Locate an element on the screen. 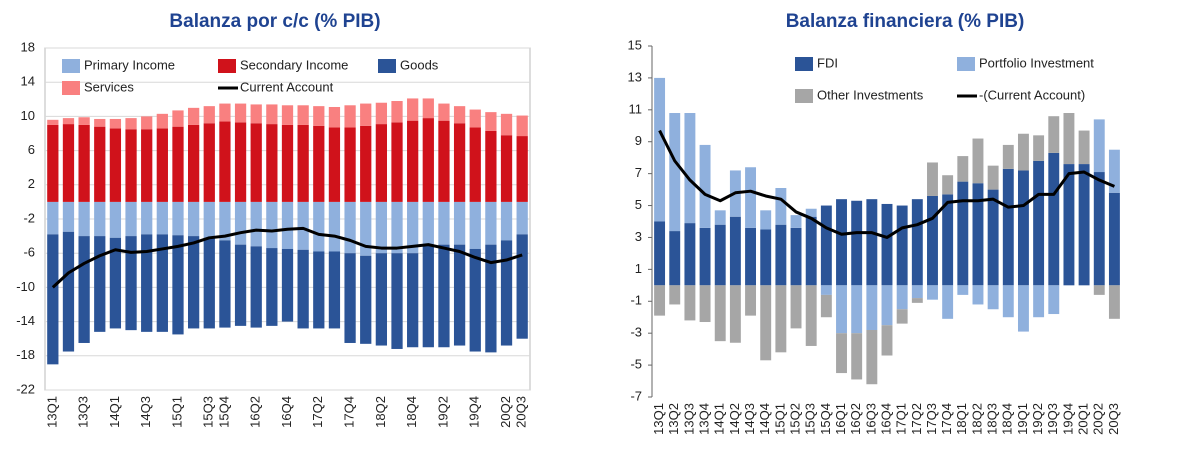 The width and height of the screenshot is (1180, 449). x-tick-label: 15Q4 is located at coordinates (825, 419).